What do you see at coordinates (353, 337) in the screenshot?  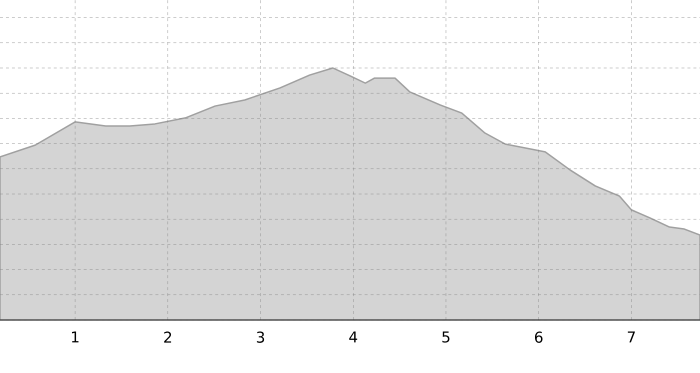 I see `x-tick-label: 4` at bounding box center [353, 337].